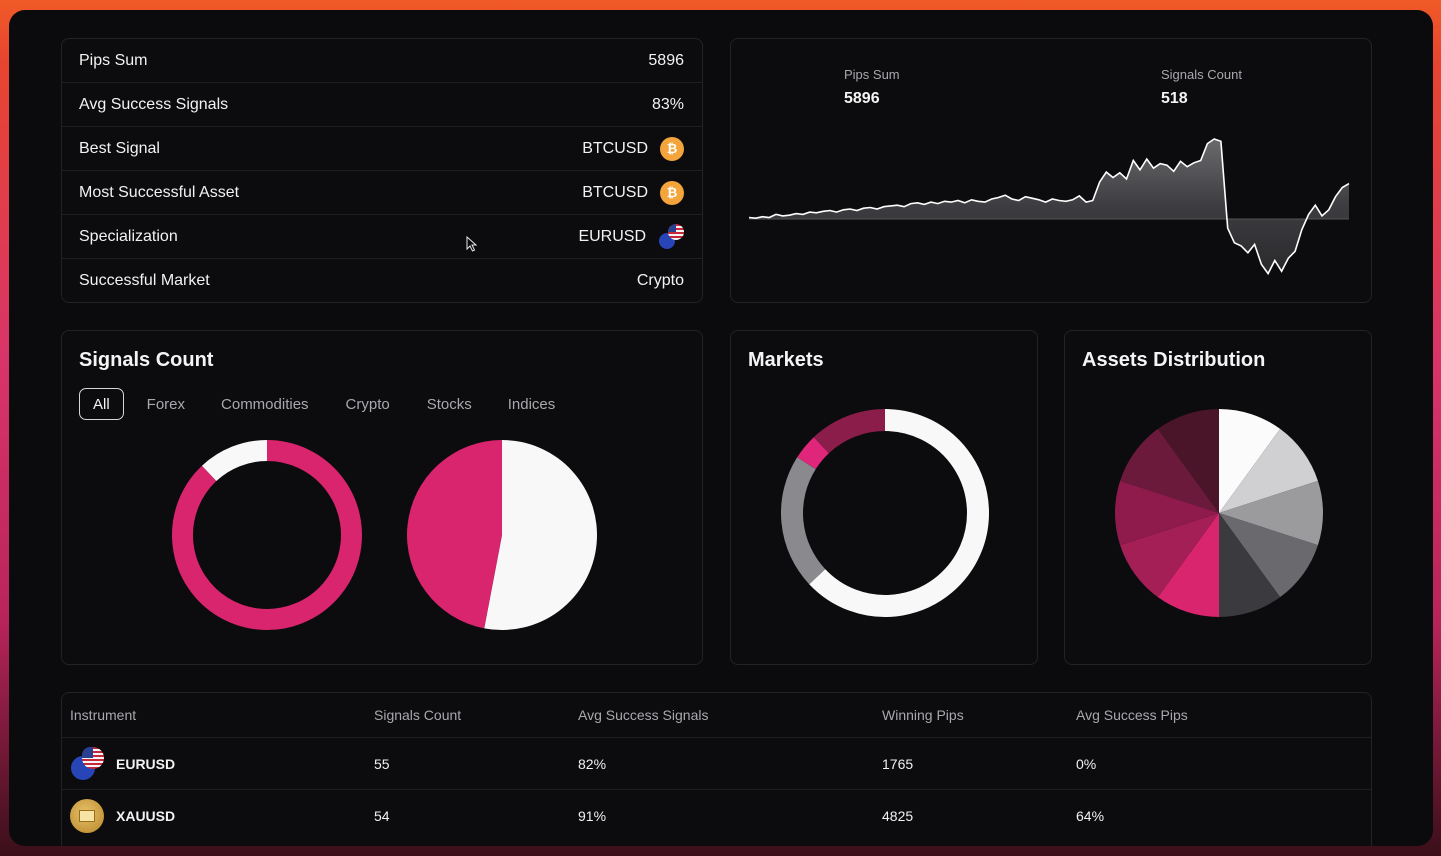 The height and width of the screenshot is (856, 1441). I want to click on tab-stocks: Stocks, so click(449, 404).